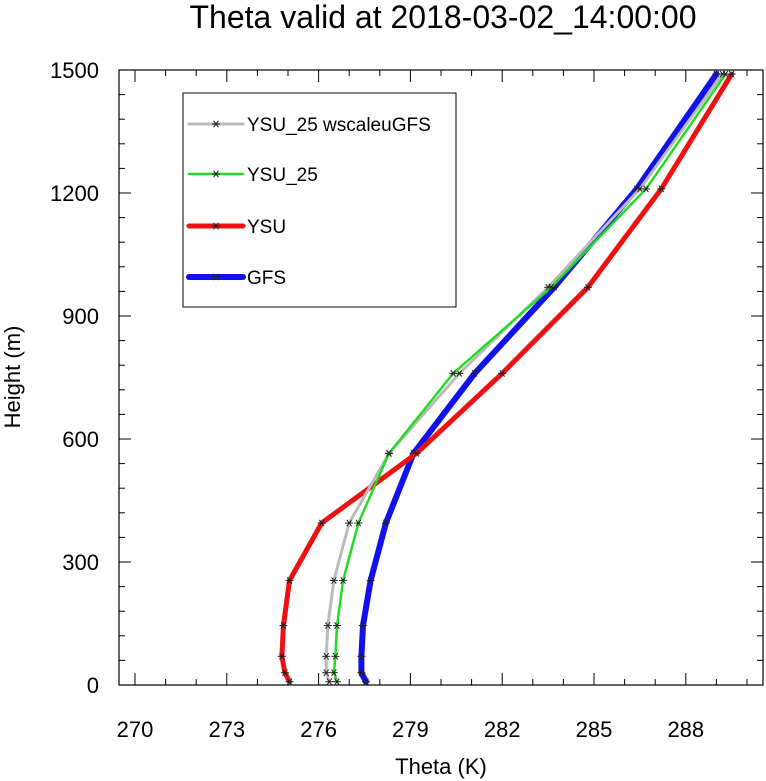 The image size is (766, 781). What do you see at coordinates (80, 562) in the screenshot?
I see `y-tick-label: 300` at bounding box center [80, 562].